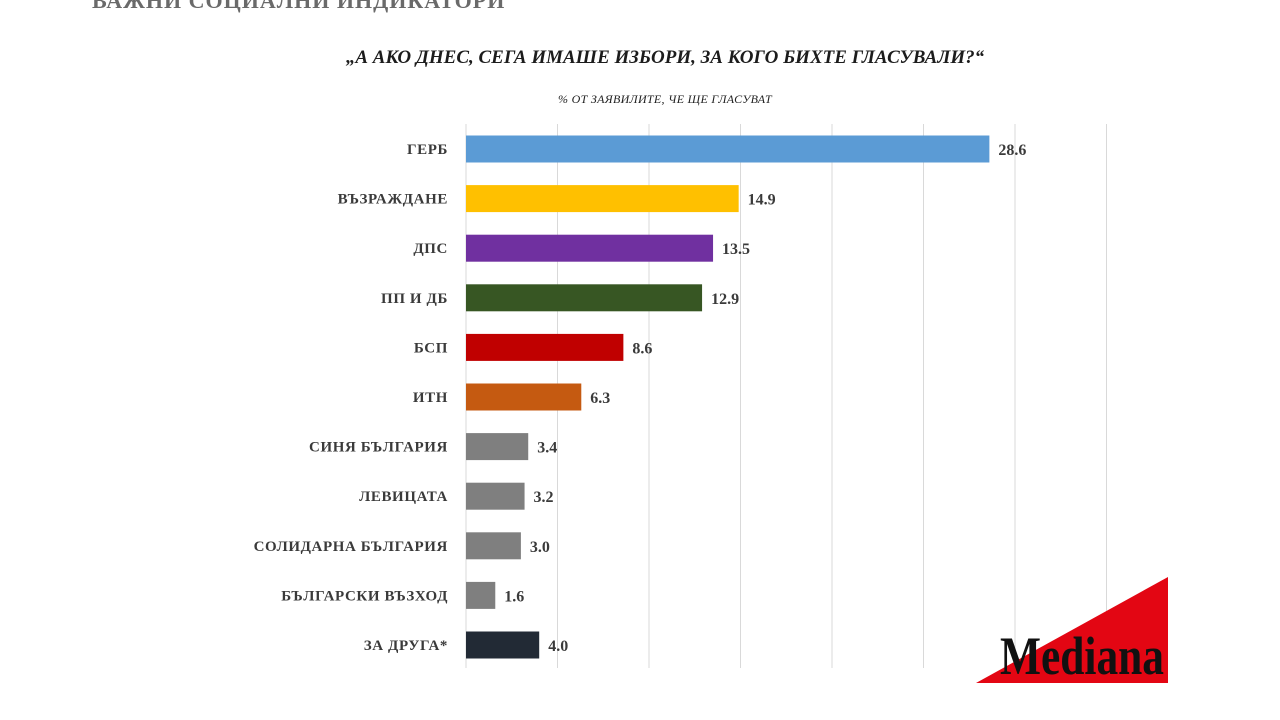 The width and height of the screenshot is (1280, 720). Describe the element at coordinates (393, 200) in the screenshot. I see `category-label: ВЪЗРАЖДАНЕ` at that location.